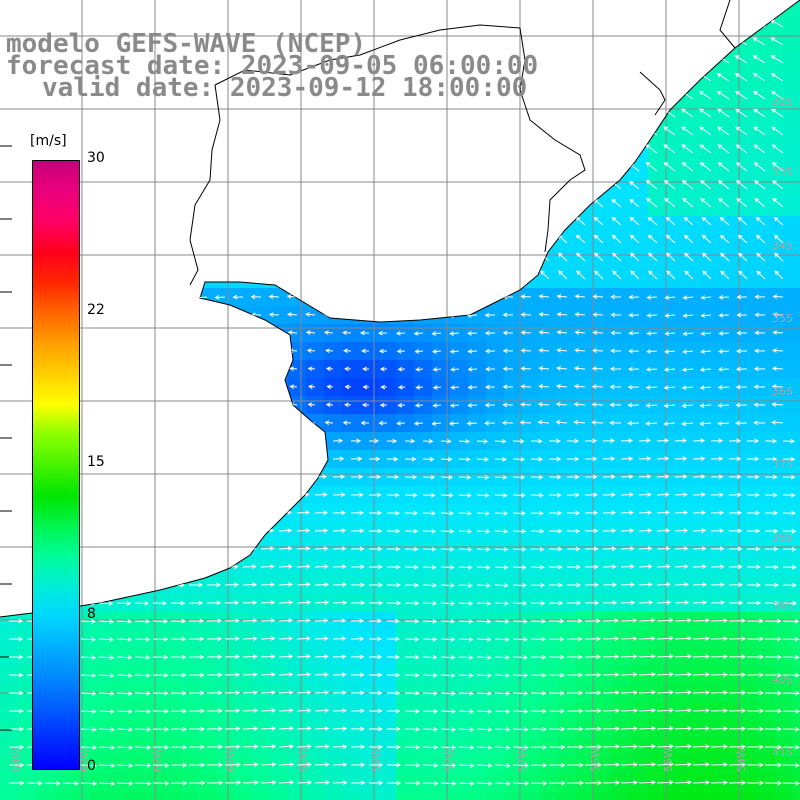 Image resolution: width=800 pixels, height=800 pixels. Describe the element at coordinates (782, 606) in the screenshot. I see `lat-label: 395` at that location.